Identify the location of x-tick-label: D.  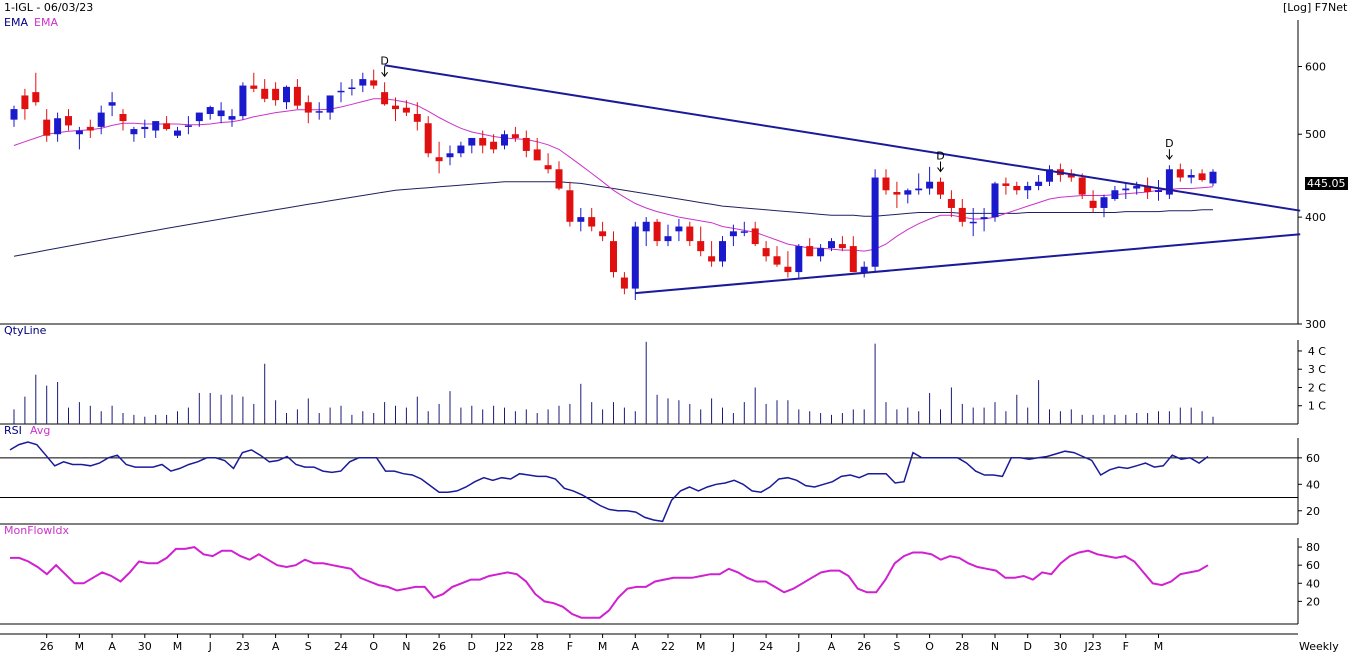
(472, 646).